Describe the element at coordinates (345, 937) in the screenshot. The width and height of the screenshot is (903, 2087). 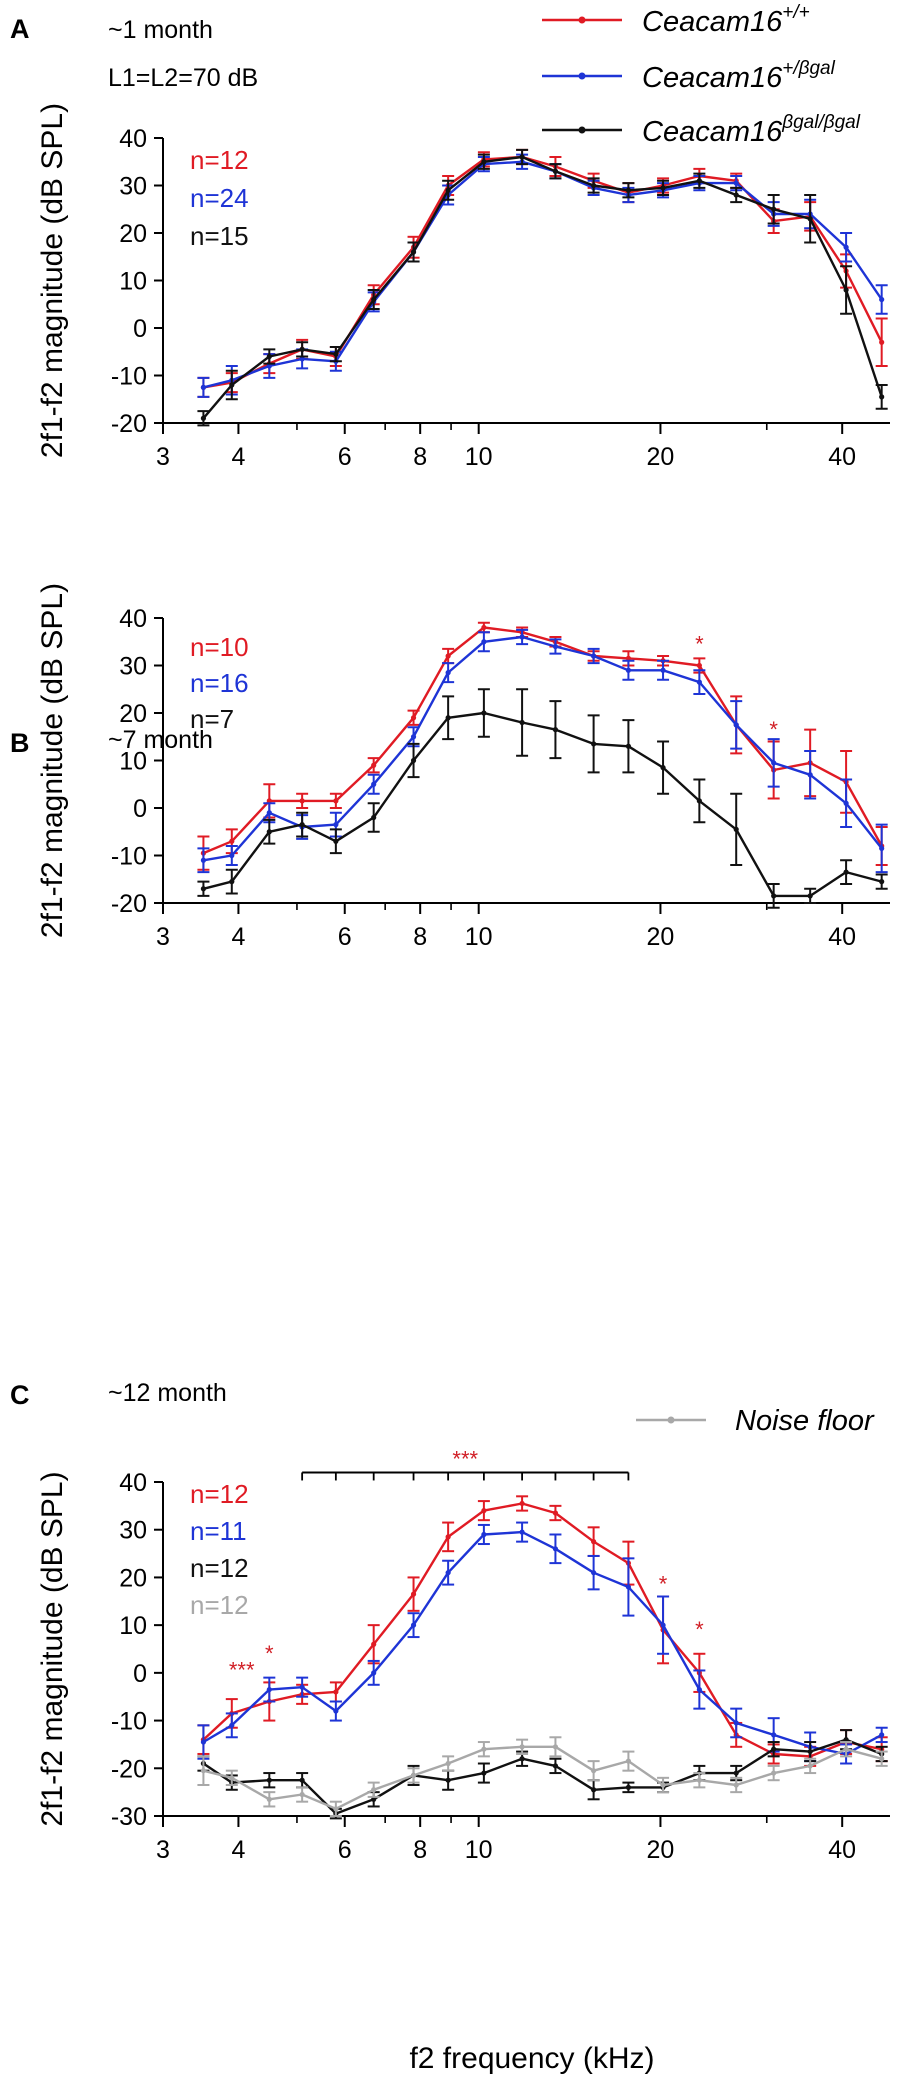
I see `panel-b-x-tick-label: 6` at that location.